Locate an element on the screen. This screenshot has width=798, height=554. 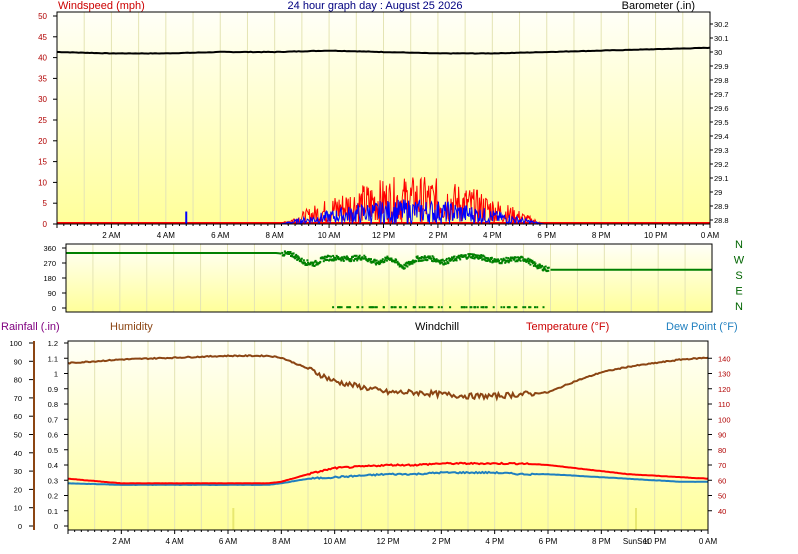
humidity-y-tick-label: 60 is located at coordinates (18, 416).